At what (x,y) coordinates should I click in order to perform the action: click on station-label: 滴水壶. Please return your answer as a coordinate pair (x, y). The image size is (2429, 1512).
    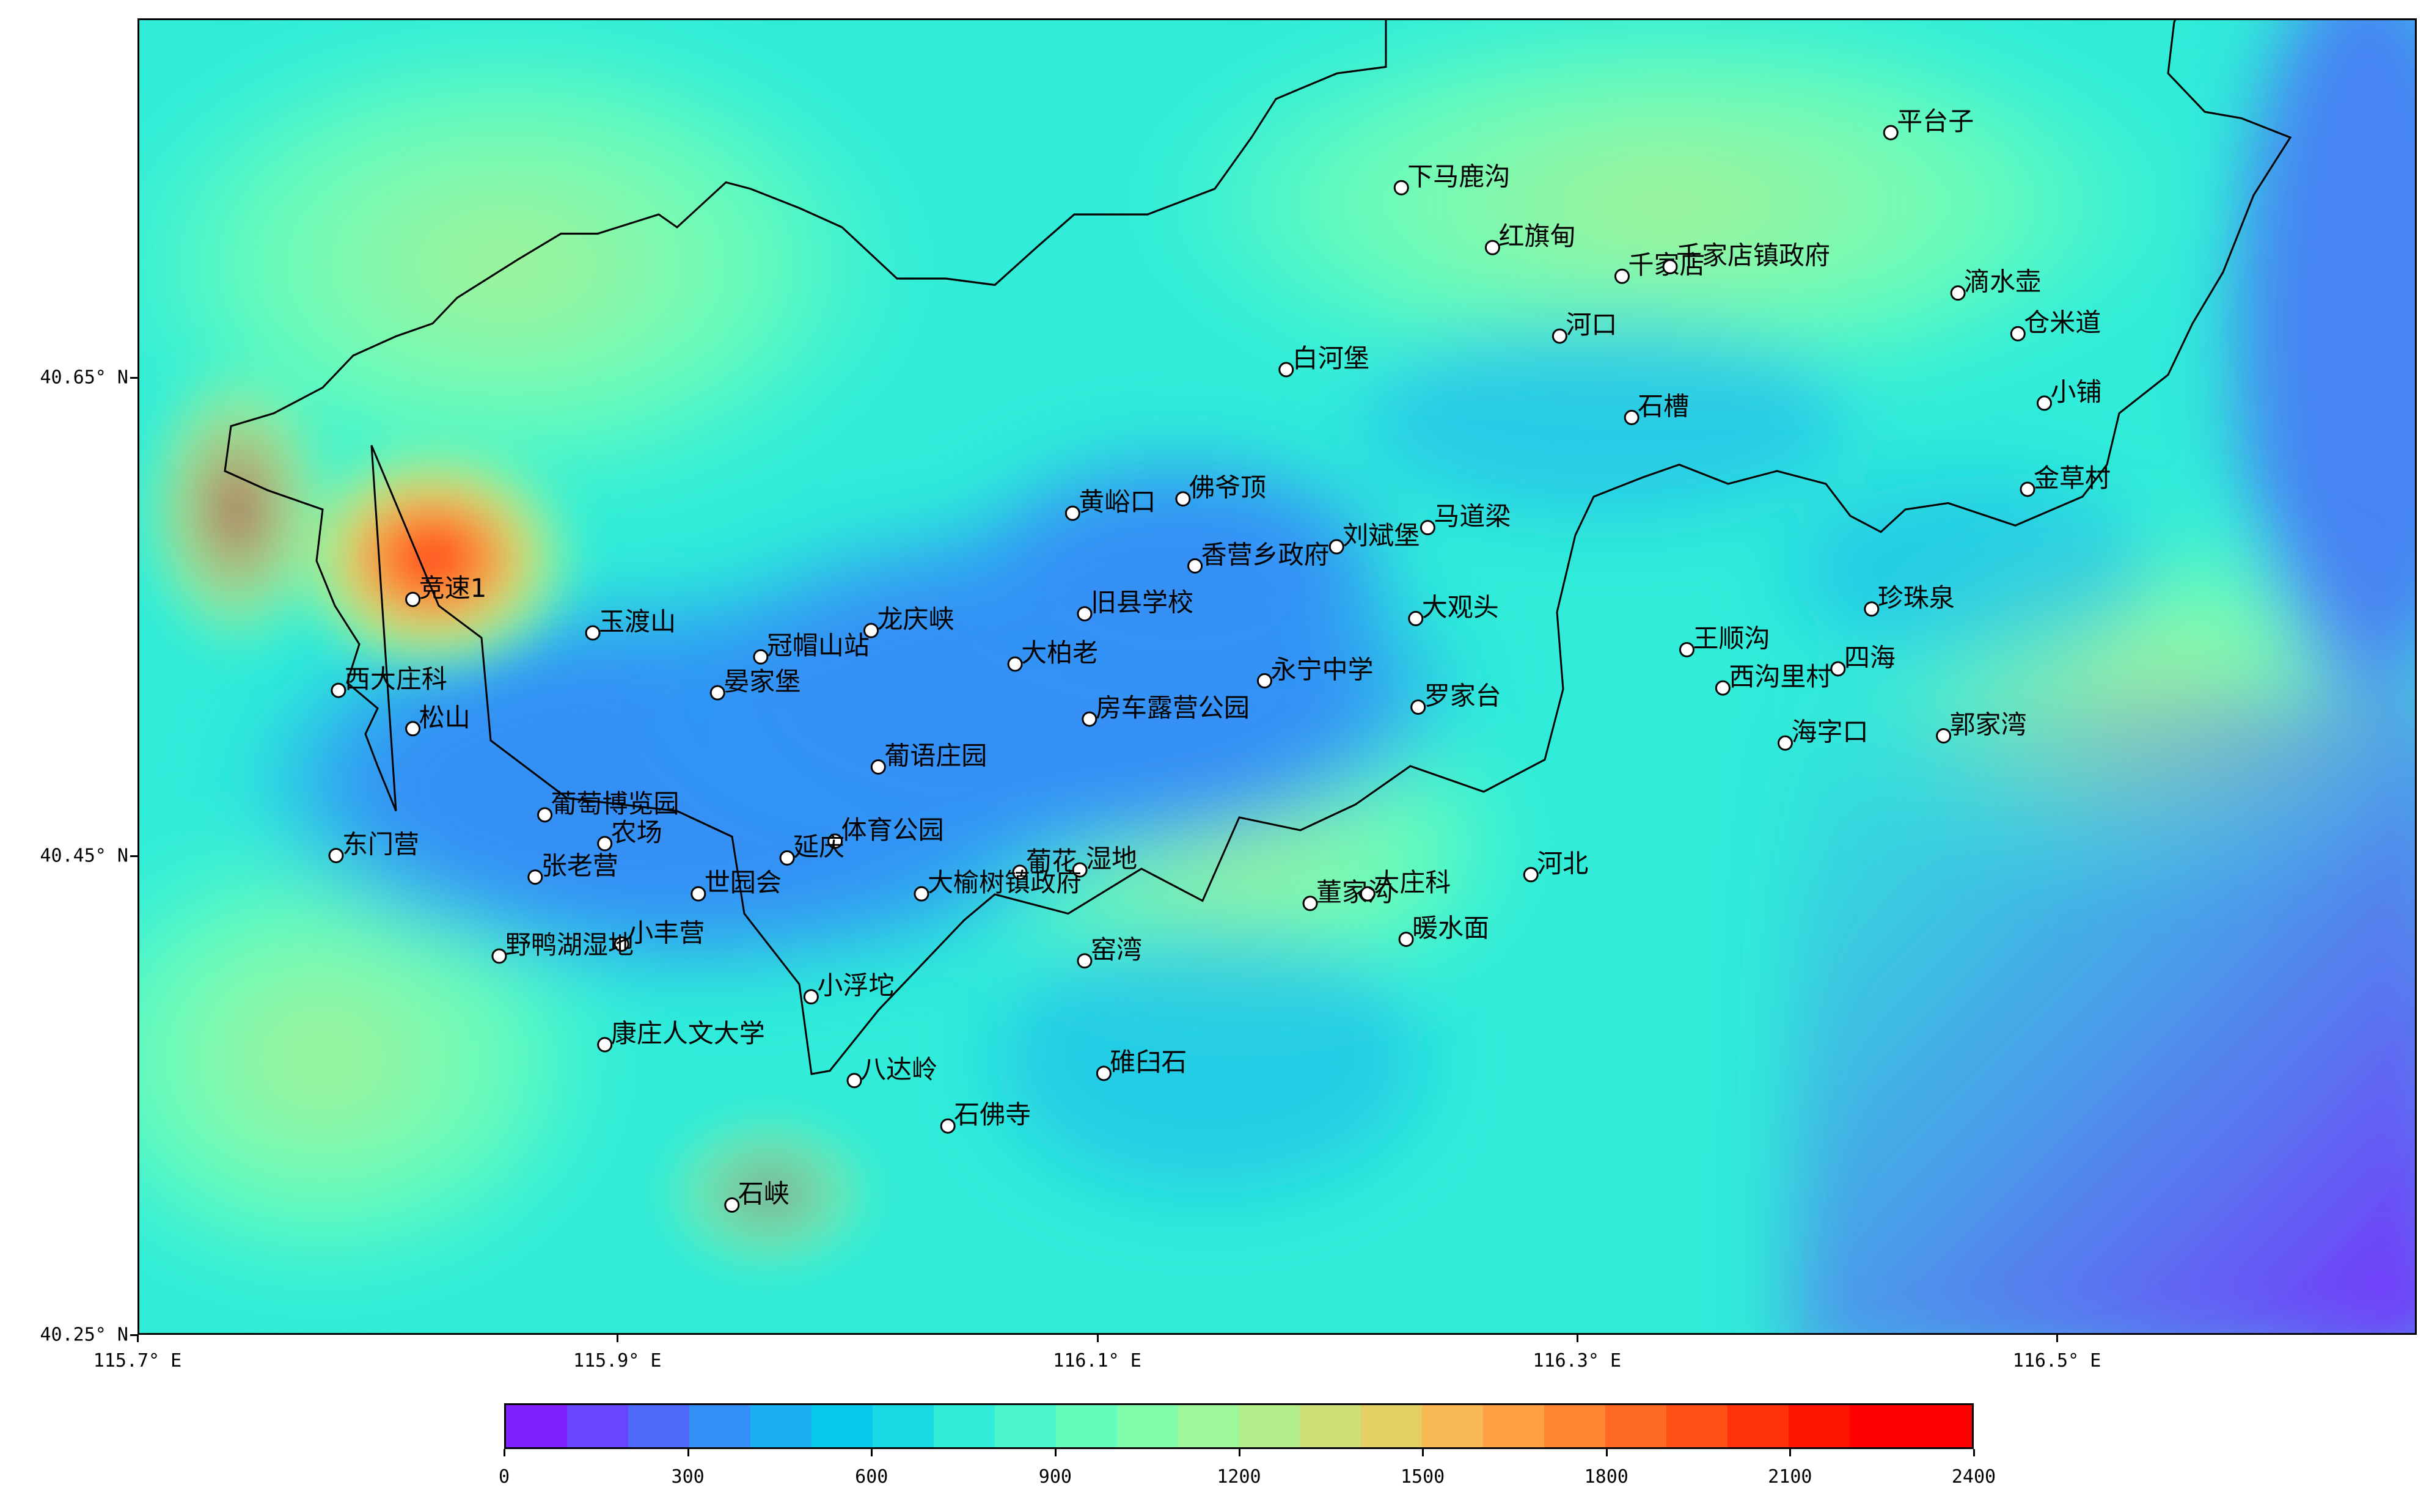
    Looking at the image, I should click on (2002, 282).